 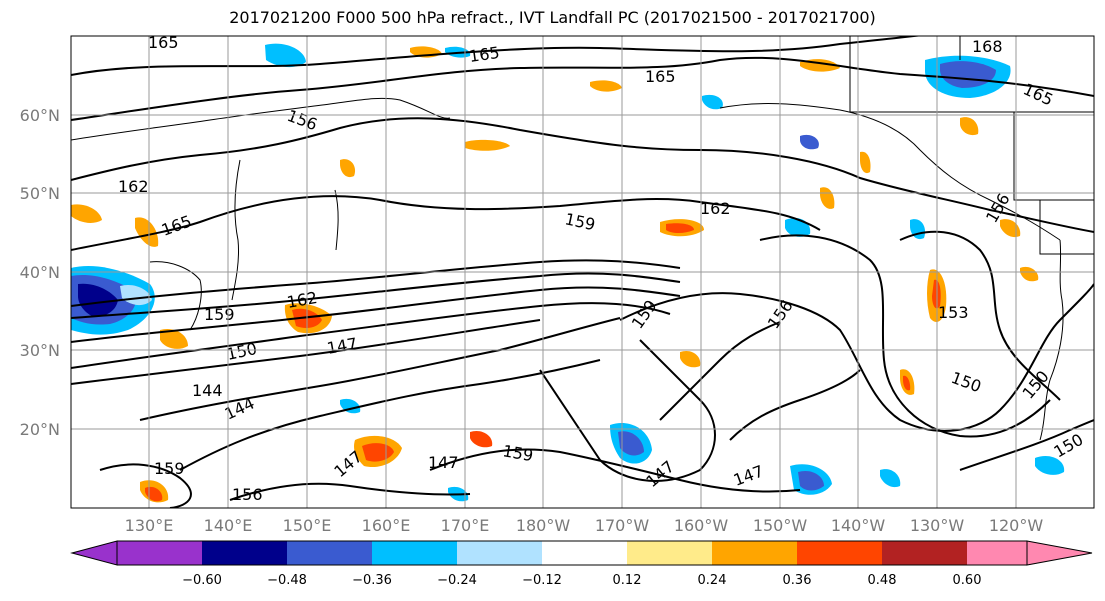 I want to click on colorbar-tick: 0.60, so click(x=967, y=580).